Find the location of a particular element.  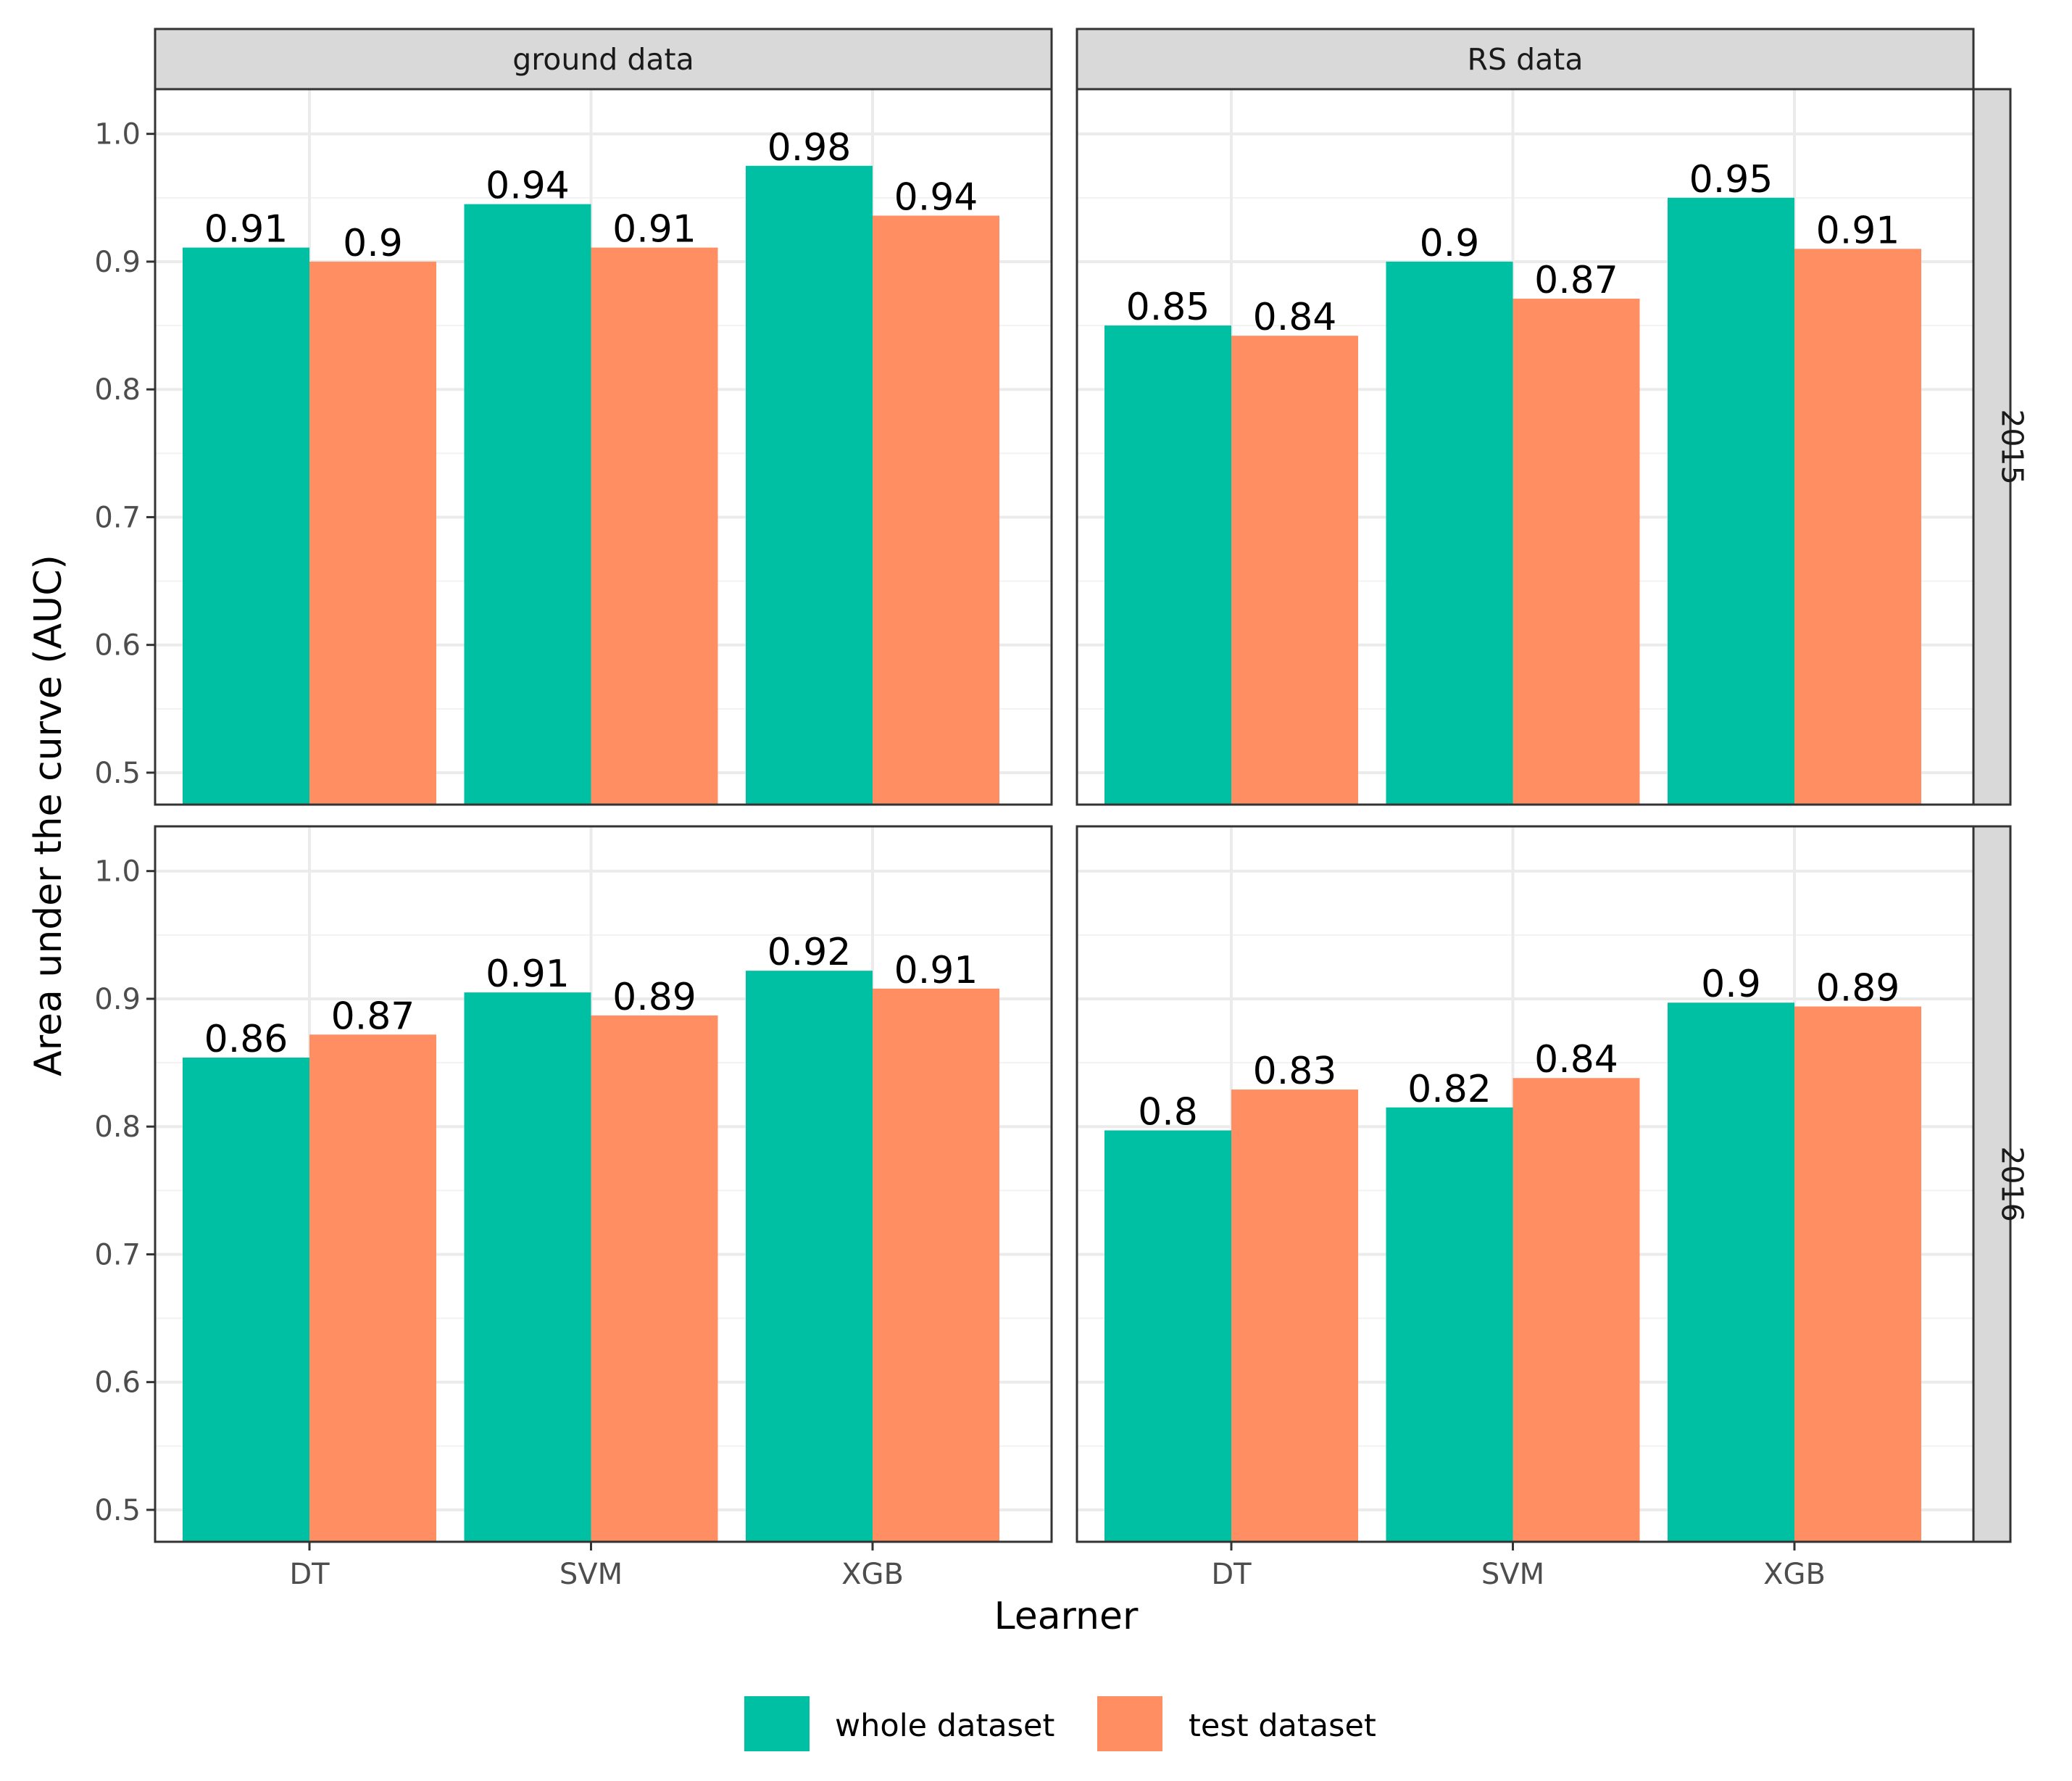

data-label-test-dataset-svm: 0.84 is located at coordinates (1576, 1060).